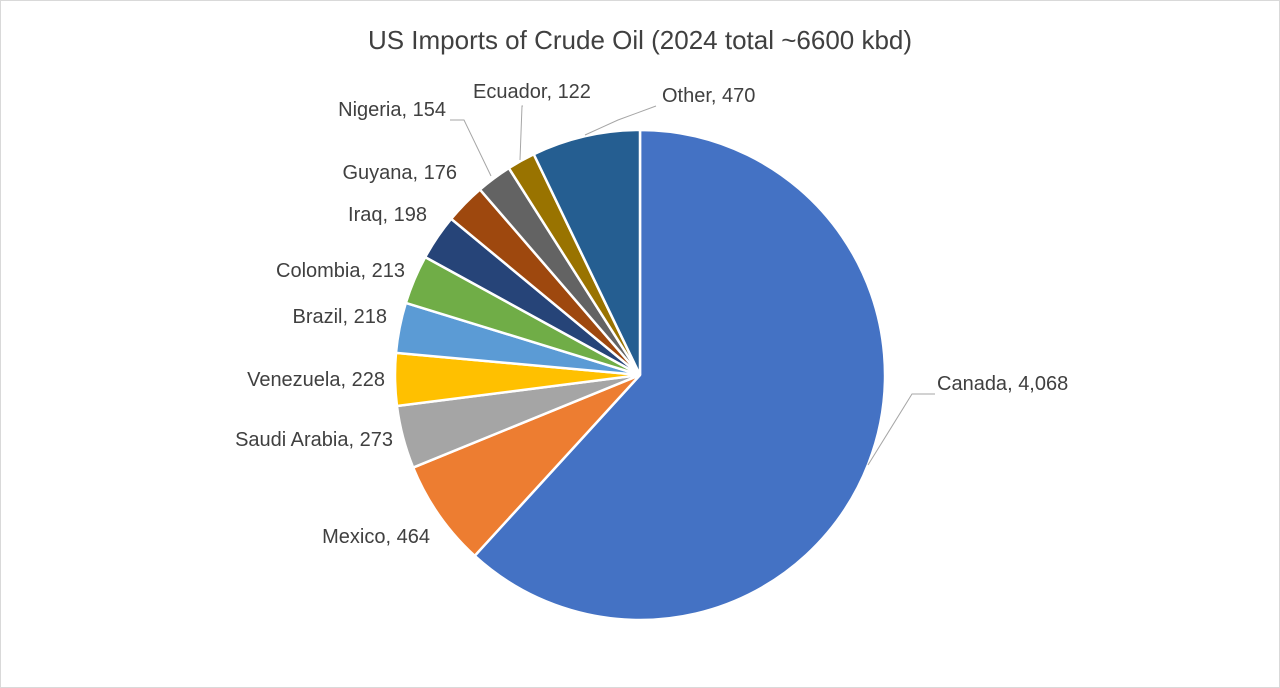  I want to click on label-category: Venezuela, so click(294, 380).